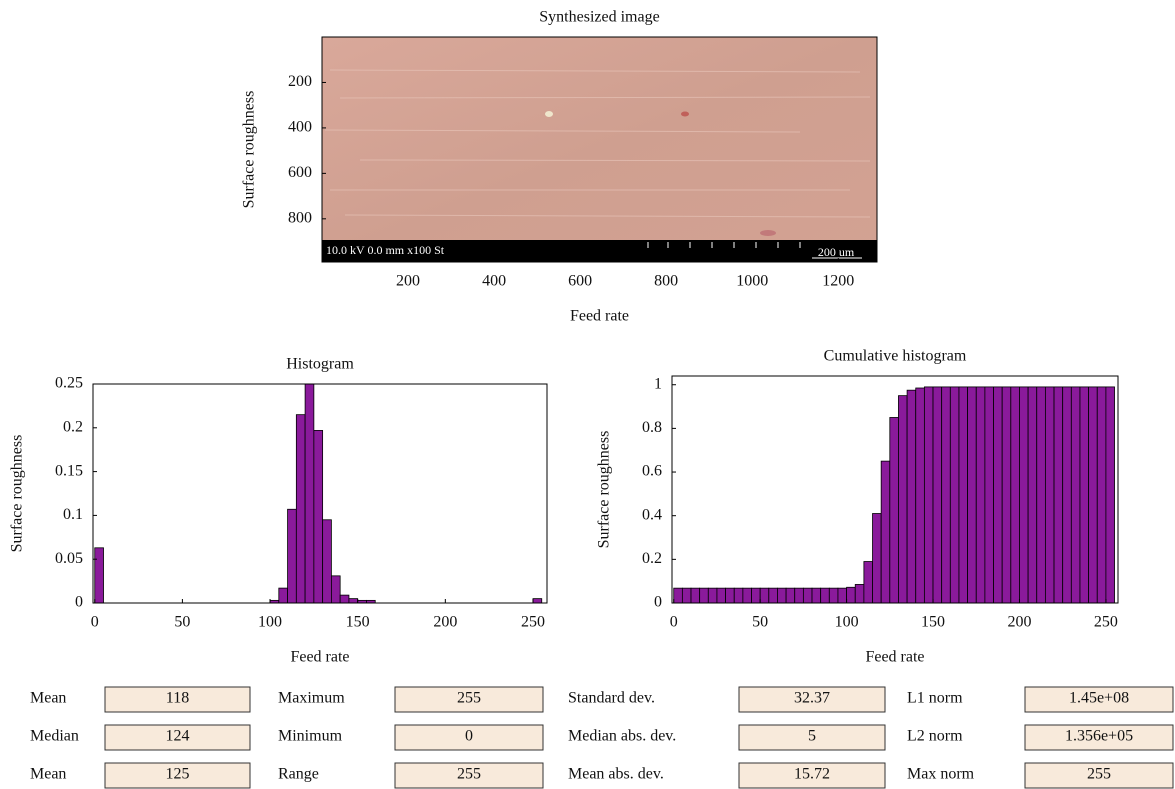  What do you see at coordinates (599, 149) in the screenshot?
I see `image-frame` at bounding box center [599, 149].